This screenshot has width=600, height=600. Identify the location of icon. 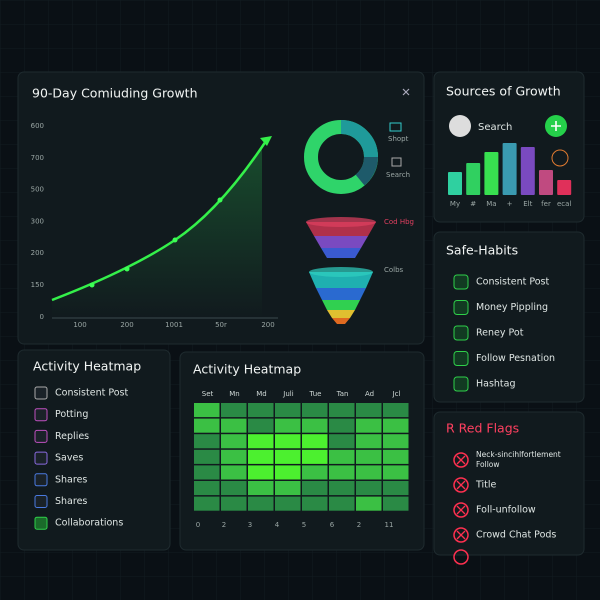
(396, 162).